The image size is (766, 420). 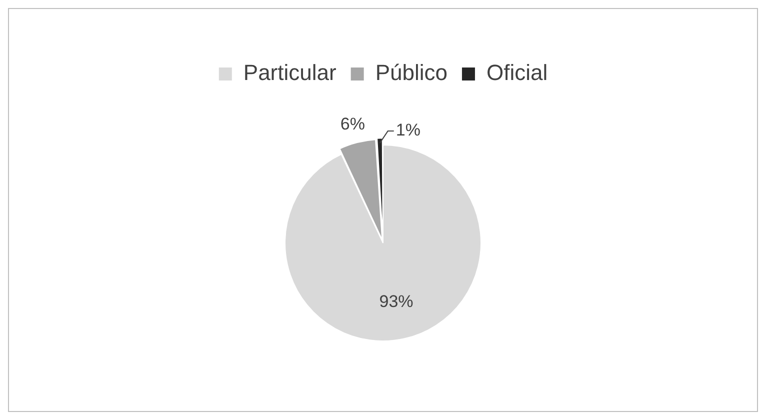 What do you see at coordinates (517, 73) in the screenshot?
I see `legend-label: Oficial` at bounding box center [517, 73].